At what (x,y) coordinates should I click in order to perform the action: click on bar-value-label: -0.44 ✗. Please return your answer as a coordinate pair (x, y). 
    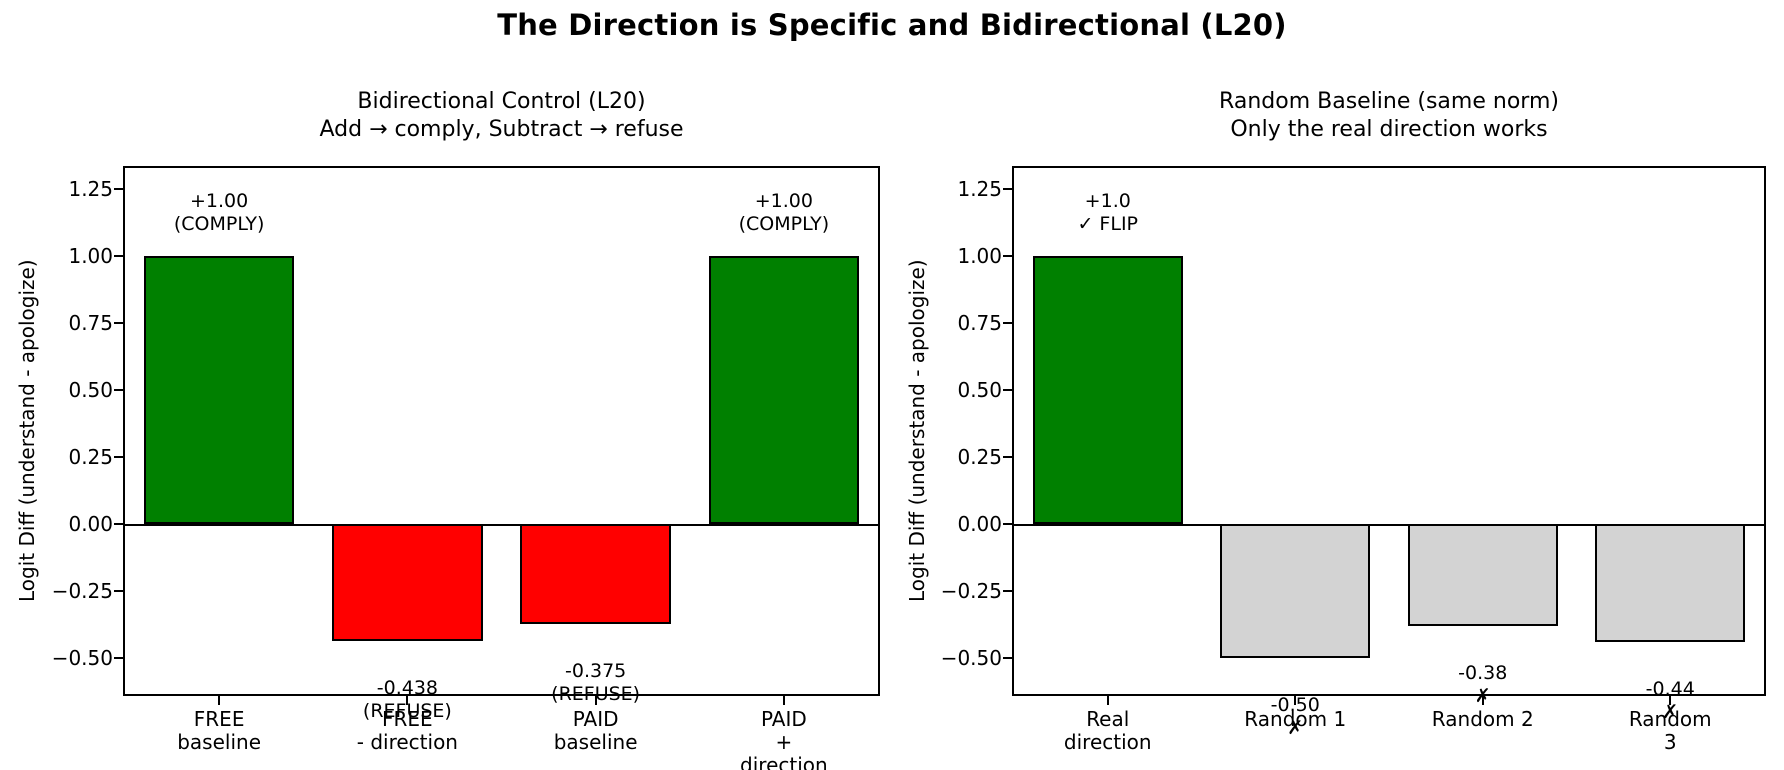
    Looking at the image, I should click on (1670, 700).